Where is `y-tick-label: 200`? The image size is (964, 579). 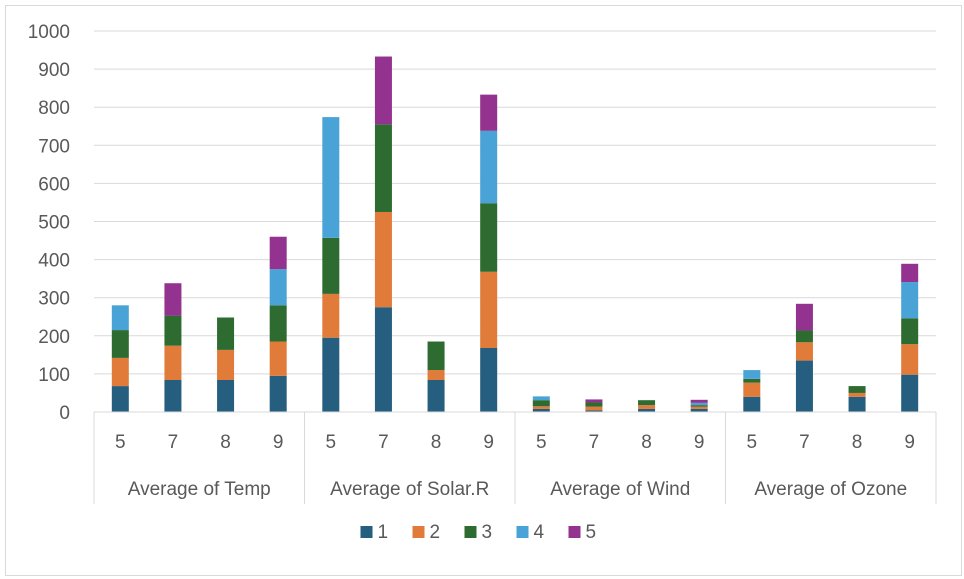
y-tick-label: 200 is located at coordinates (54, 337).